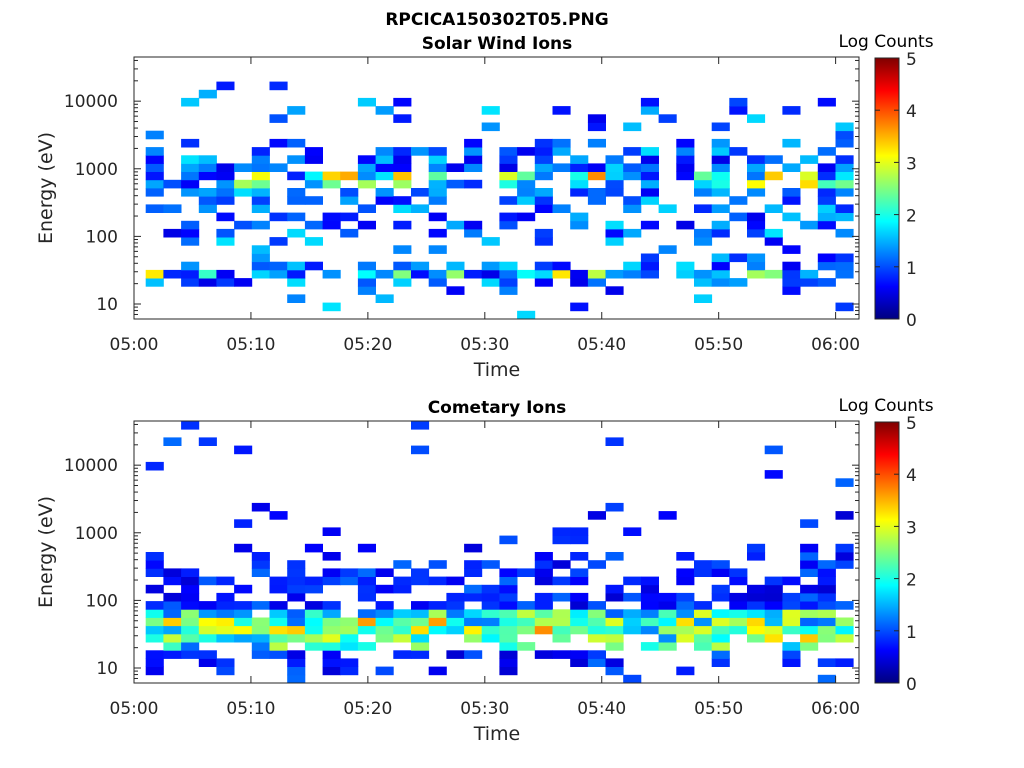  What do you see at coordinates (134, 709) in the screenshot?
I see `x-tick-label: 05:00` at bounding box center [134, 709].